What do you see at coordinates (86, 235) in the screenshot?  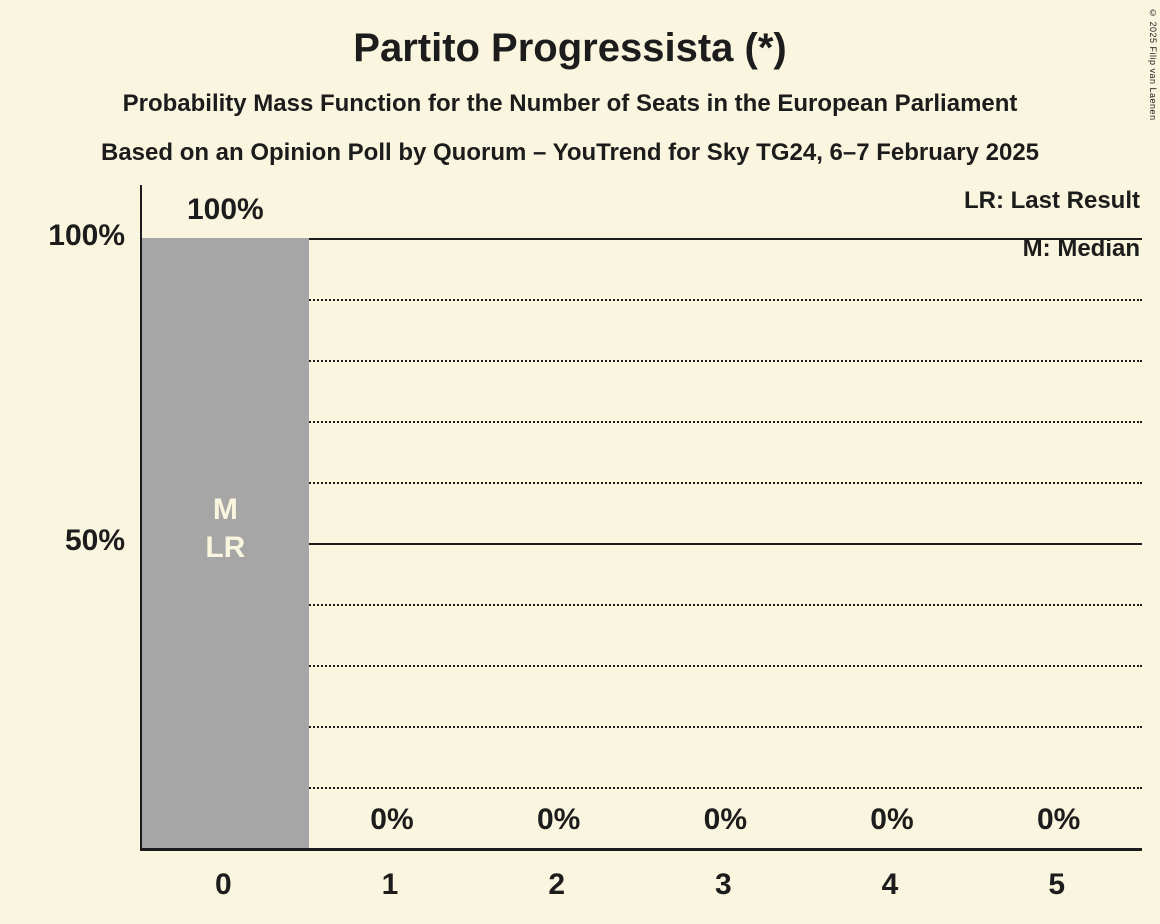 I see `y-axis-label-100: 100%` at bounding box center [86, 235].